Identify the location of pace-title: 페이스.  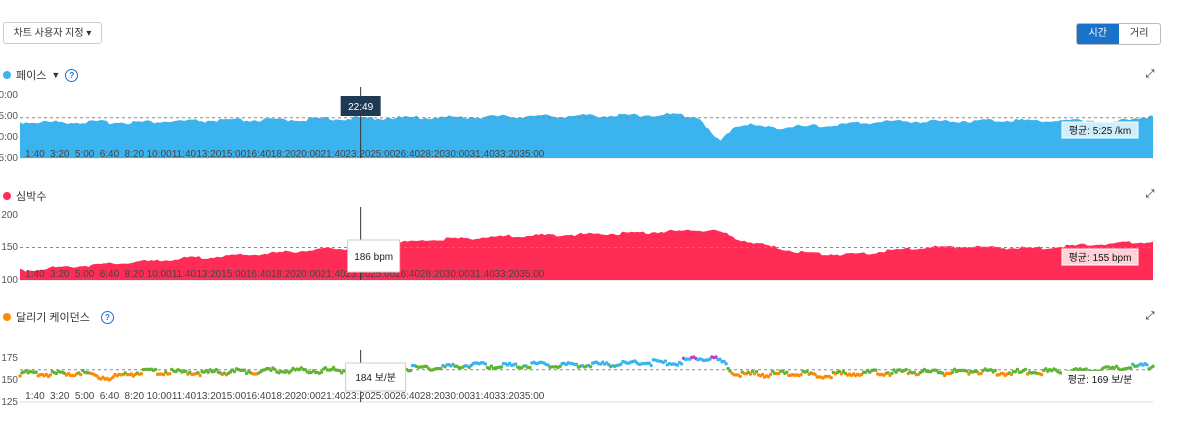
(31, 76).